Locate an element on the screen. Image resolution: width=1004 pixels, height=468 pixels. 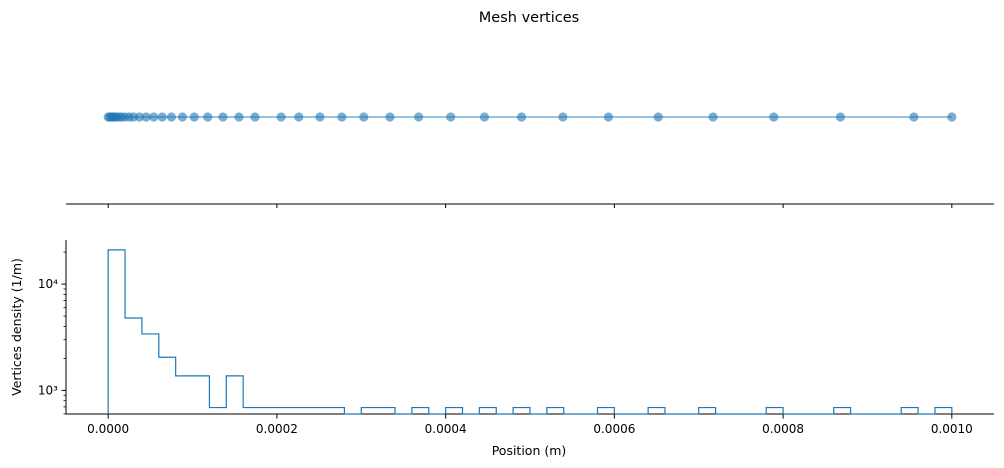
y-axis-label: Vertices density (1/m) is located at coordinates (16, 327).